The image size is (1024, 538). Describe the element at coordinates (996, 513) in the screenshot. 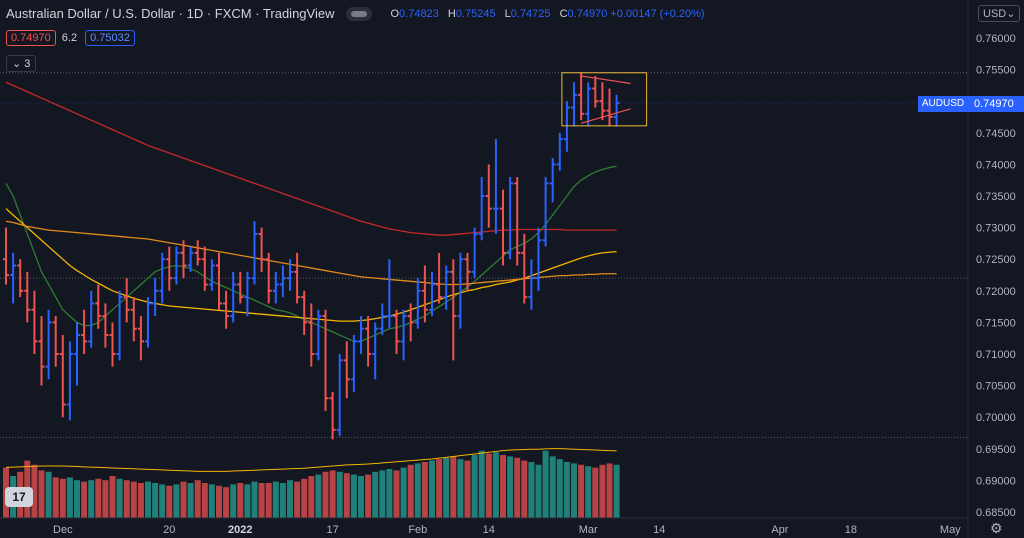

I see `price-tick-label: 0.68500` at that location.